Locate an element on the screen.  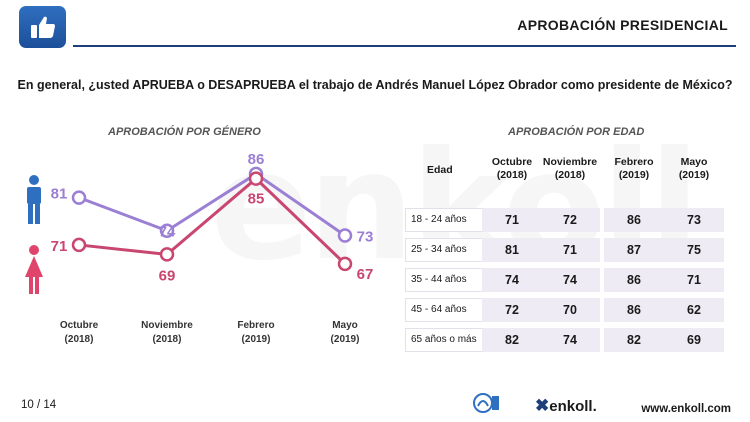
x-tick-label: Febrero is located at coordinates (255, 325).